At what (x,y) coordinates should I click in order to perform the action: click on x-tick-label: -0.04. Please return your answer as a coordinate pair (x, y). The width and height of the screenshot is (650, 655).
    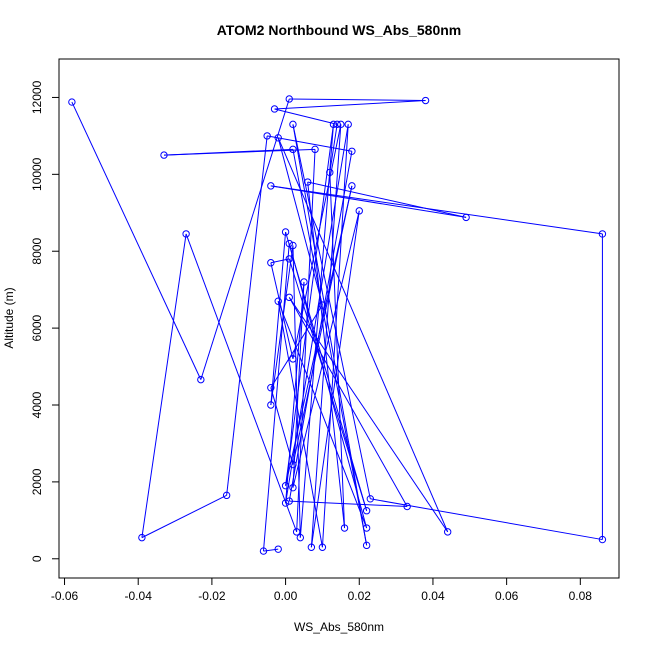
    Looking at the image, I should click on (139, 596).